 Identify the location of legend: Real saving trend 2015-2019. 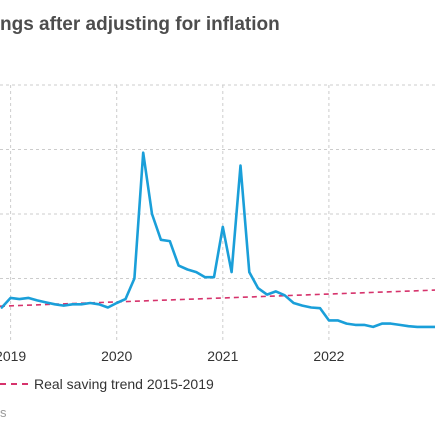
(107, 384).